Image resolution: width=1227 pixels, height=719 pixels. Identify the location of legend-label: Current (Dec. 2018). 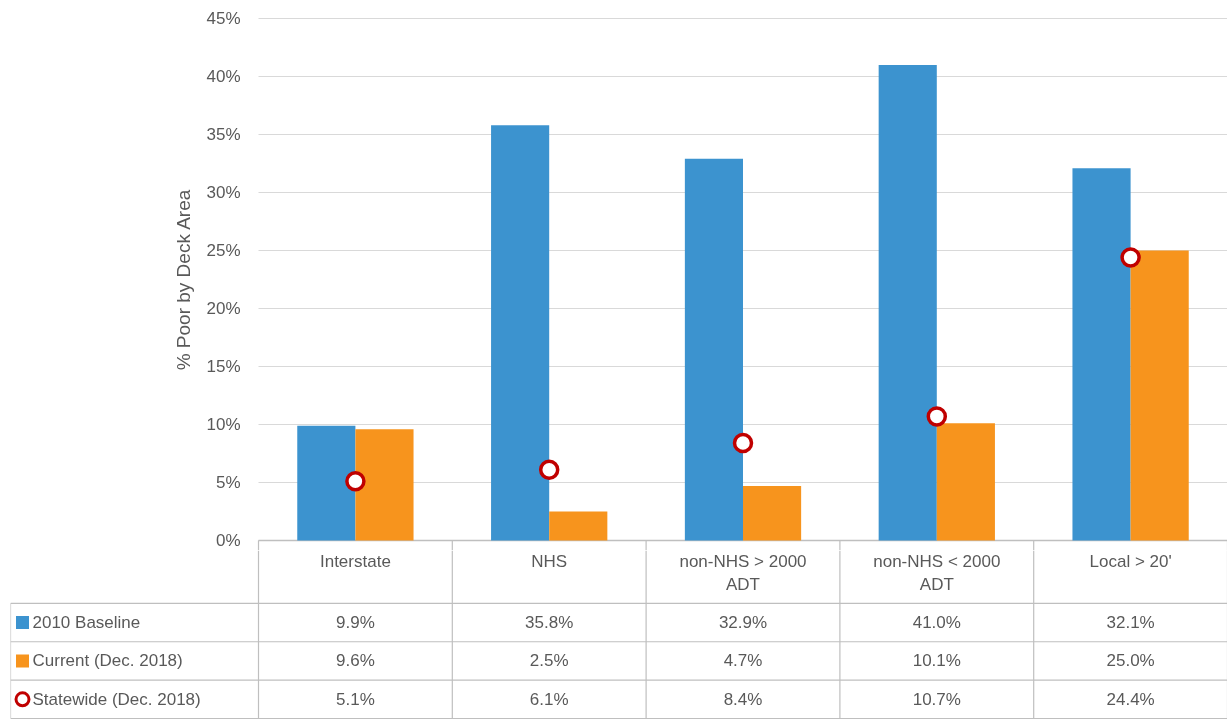
(107, 661).